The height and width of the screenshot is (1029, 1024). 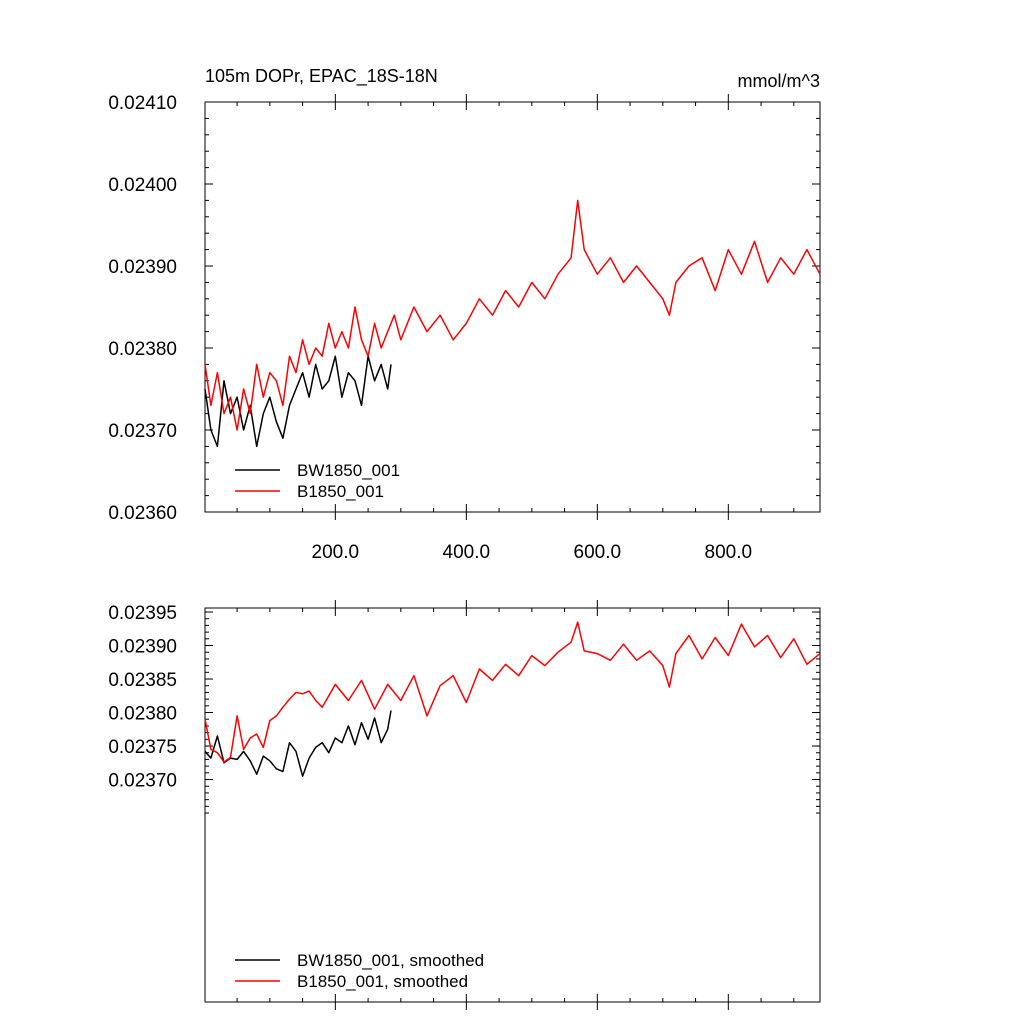 What do you see at coordinates (142, 103) in the screenshot?
I see `y-tick-label: 0.02410` at bounding box center [142, 103].